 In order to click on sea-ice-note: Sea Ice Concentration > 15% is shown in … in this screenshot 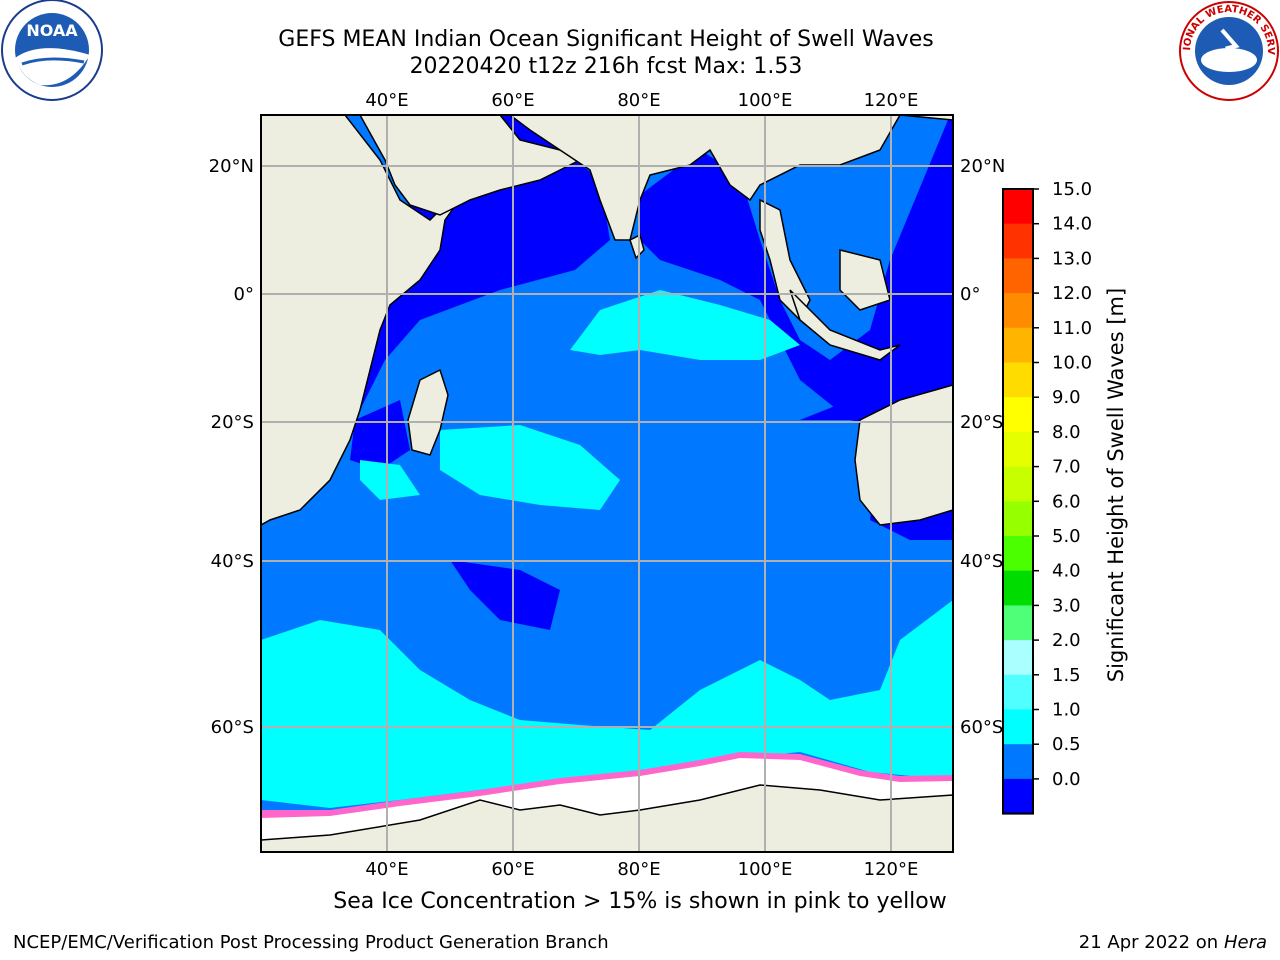, I will do `click(640, 901)`.